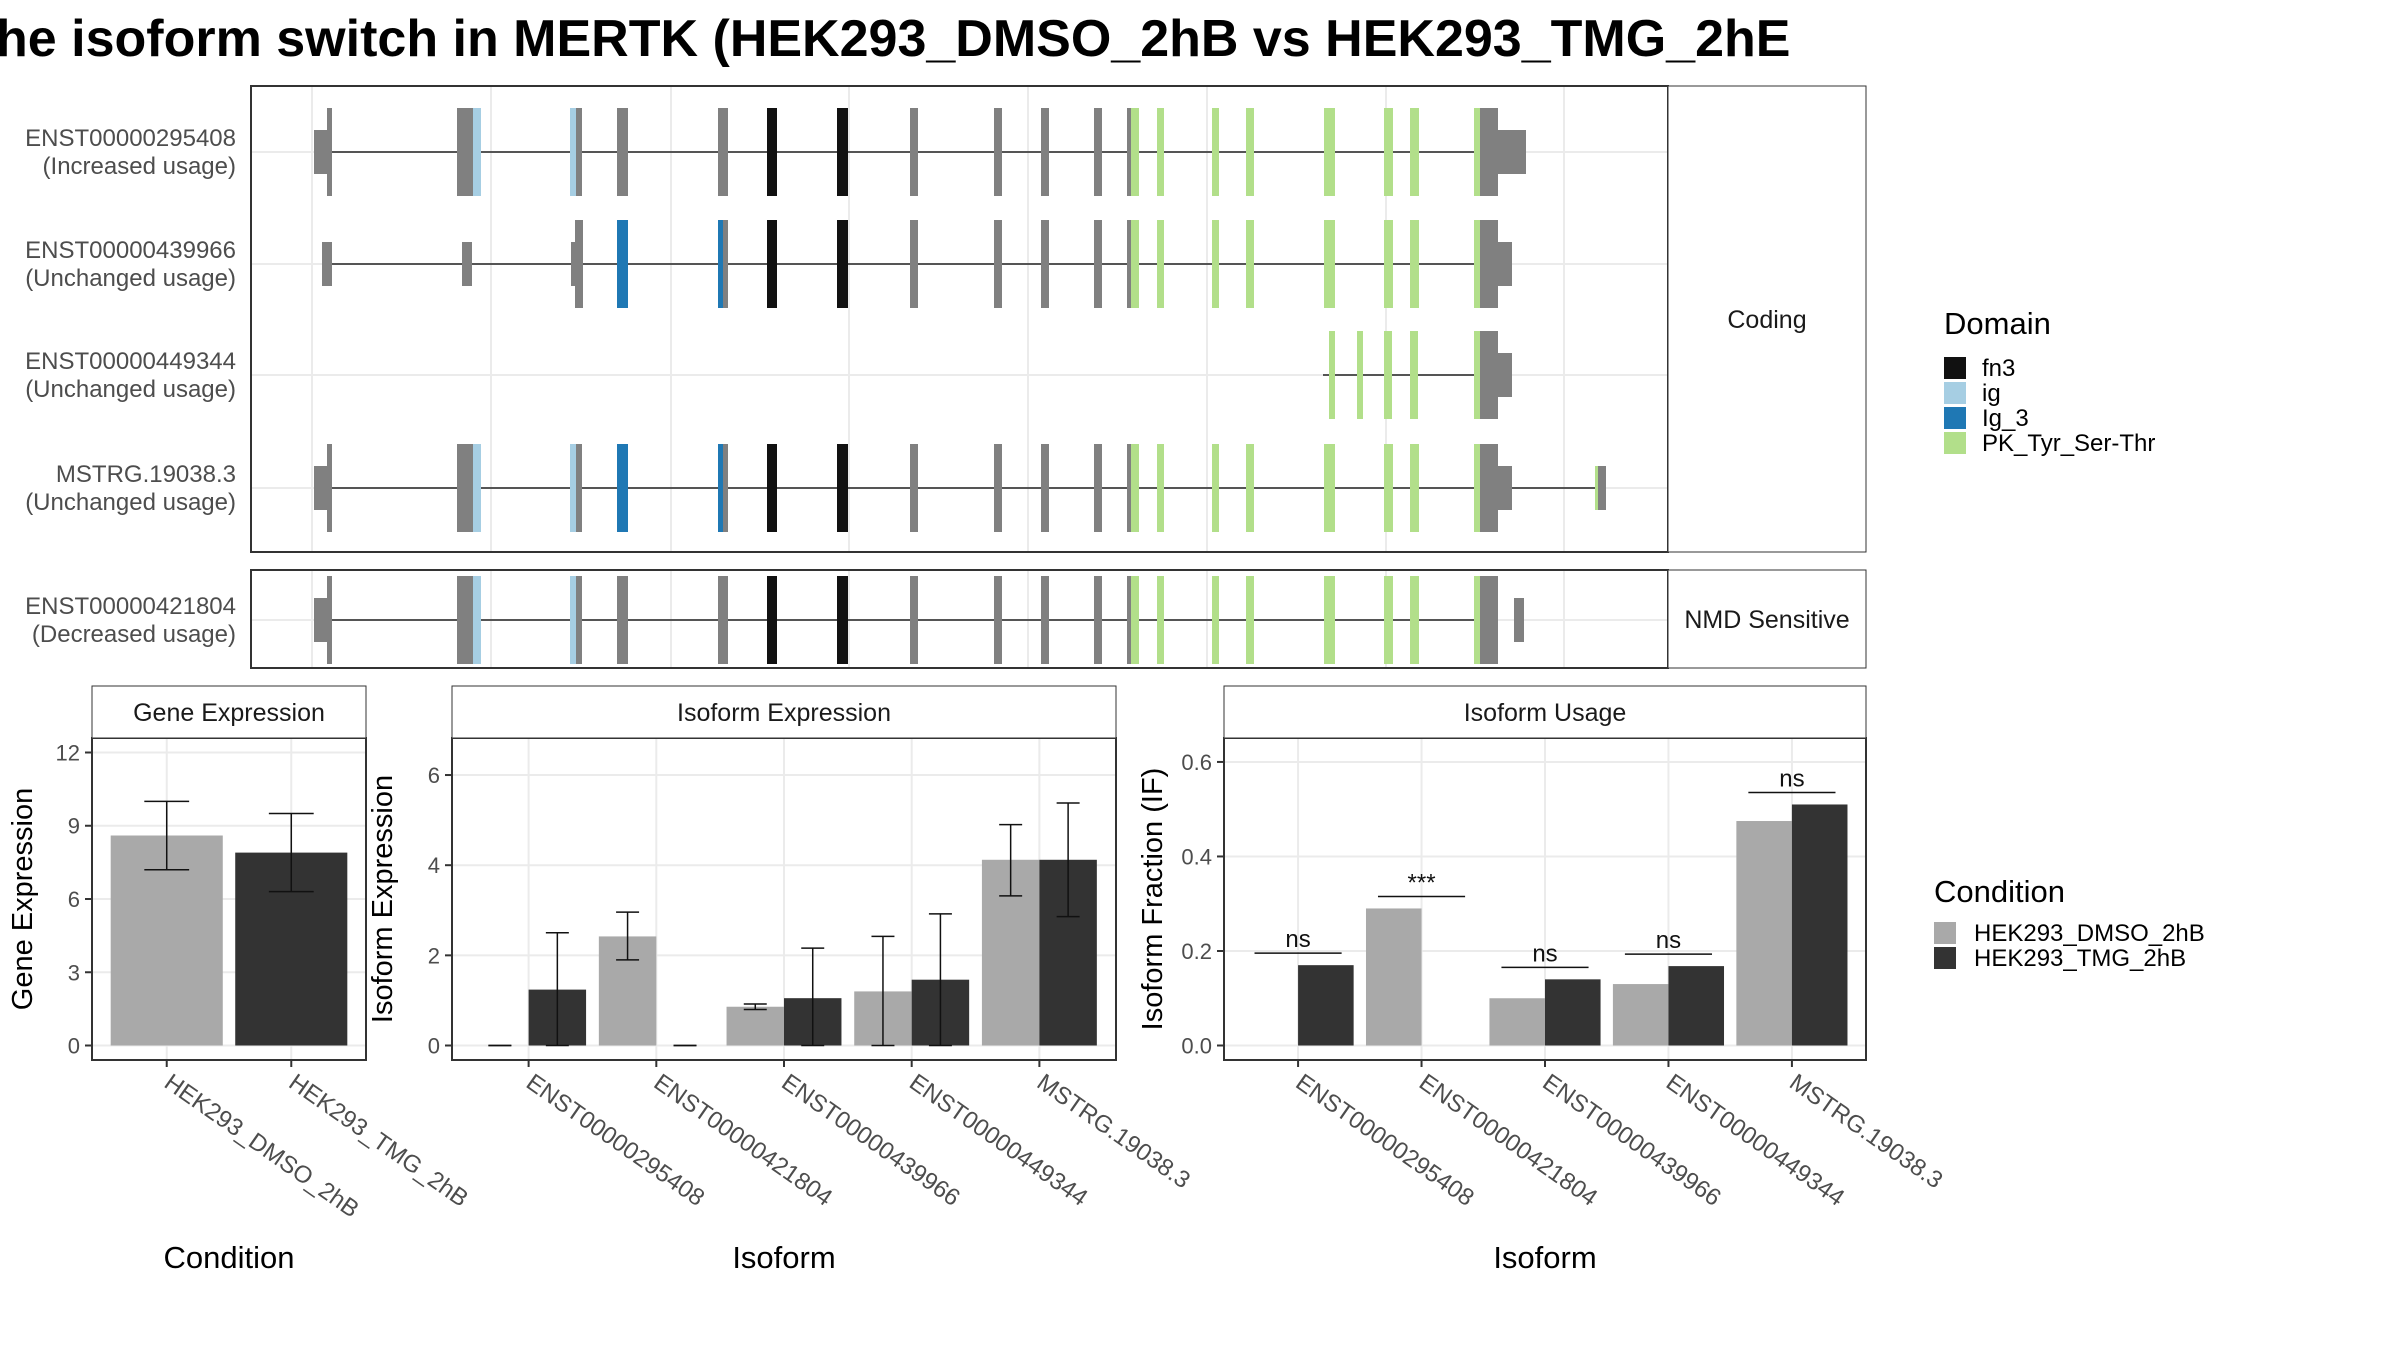 Image resolution: width=2400 pixels, height=1350 pixels. I want to click on chart-title: Isoform Usage, so click(1545, 713).